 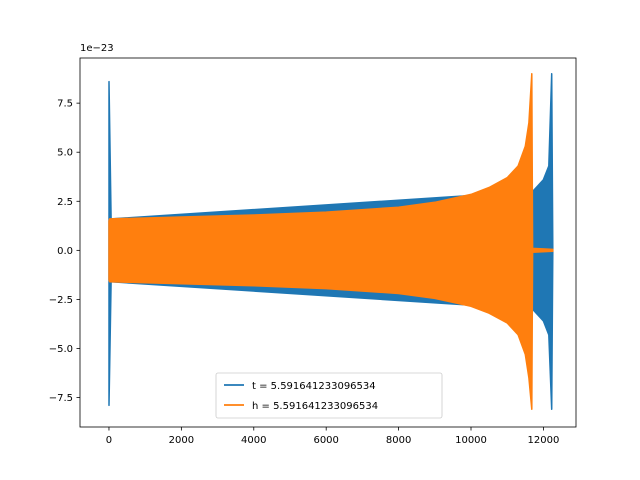 I want to click on y-axis: −7.5 −5.0 −2.5 0.0 2.5 5.0 7.5, so click(x=64, y=251).